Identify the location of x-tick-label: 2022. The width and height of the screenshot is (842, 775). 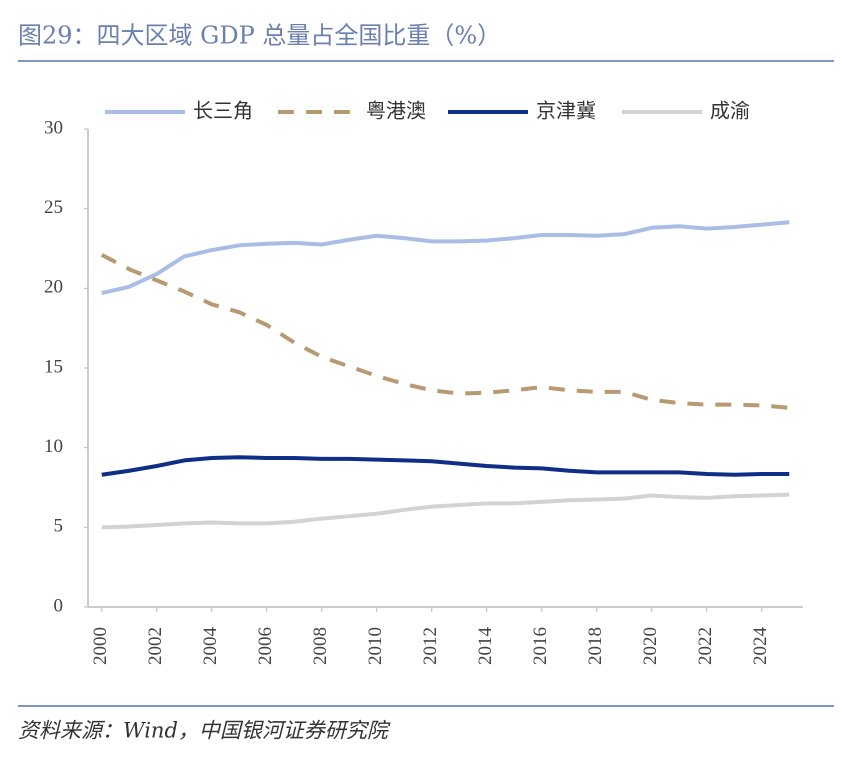
(705, 646).